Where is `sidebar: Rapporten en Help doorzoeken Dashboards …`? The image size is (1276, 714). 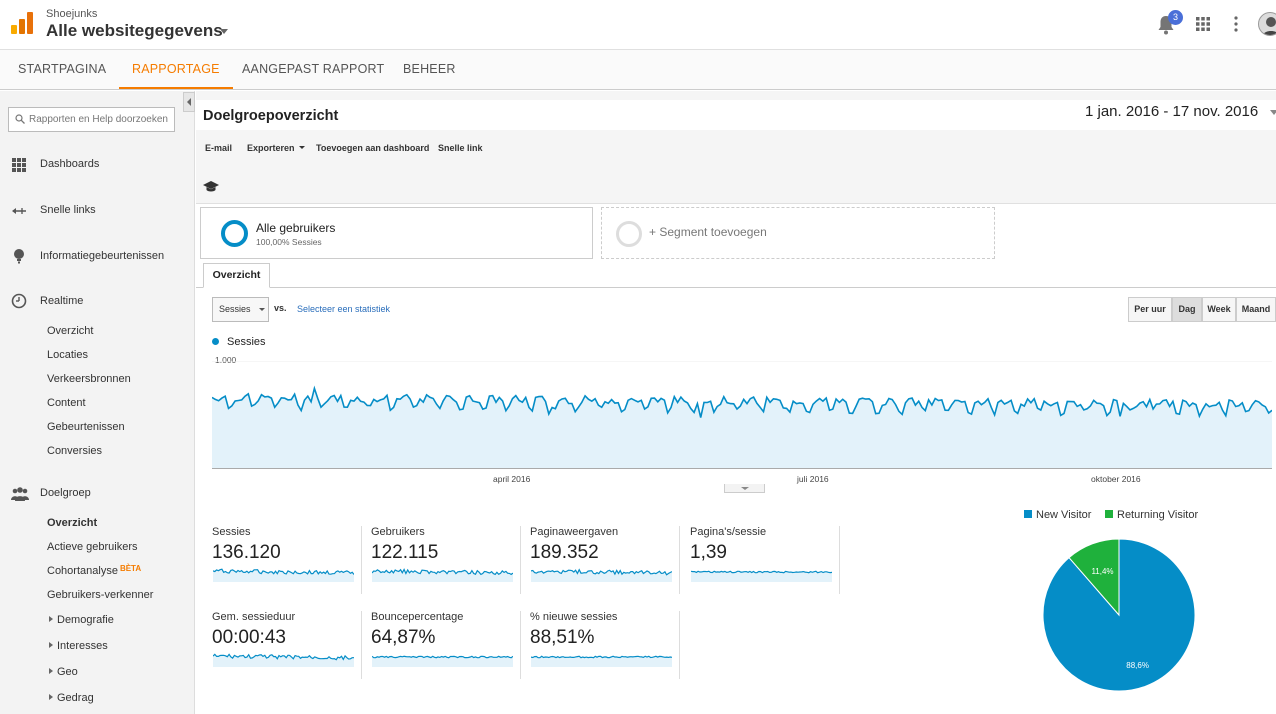
sidebar: Rapporten en Help doorzoeken Dashboards … is located at coordinates (97, 402).